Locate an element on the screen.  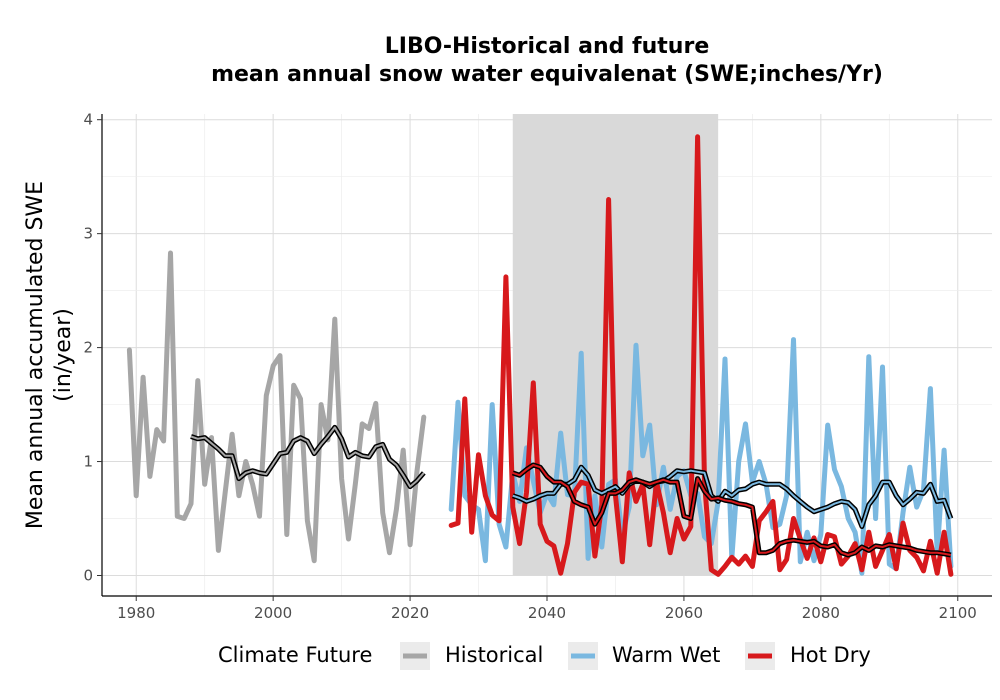
legend-label-warm-wet: Warm Wet is located at coordinates (666, 655).